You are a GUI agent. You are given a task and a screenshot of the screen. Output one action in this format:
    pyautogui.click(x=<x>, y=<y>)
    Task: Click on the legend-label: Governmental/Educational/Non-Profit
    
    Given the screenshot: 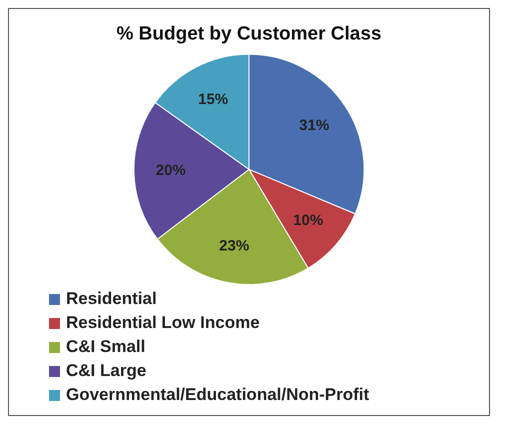 What is the action you would take?
    pyautogui.click(x=218, y=395)
    